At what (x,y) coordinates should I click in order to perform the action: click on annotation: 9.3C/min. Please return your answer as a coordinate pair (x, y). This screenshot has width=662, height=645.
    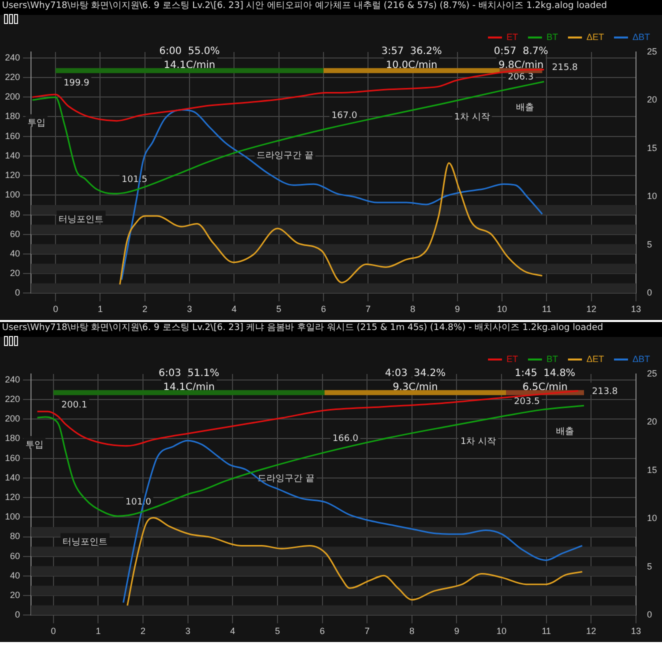
    Looking at the image, I should click on (415, 388).